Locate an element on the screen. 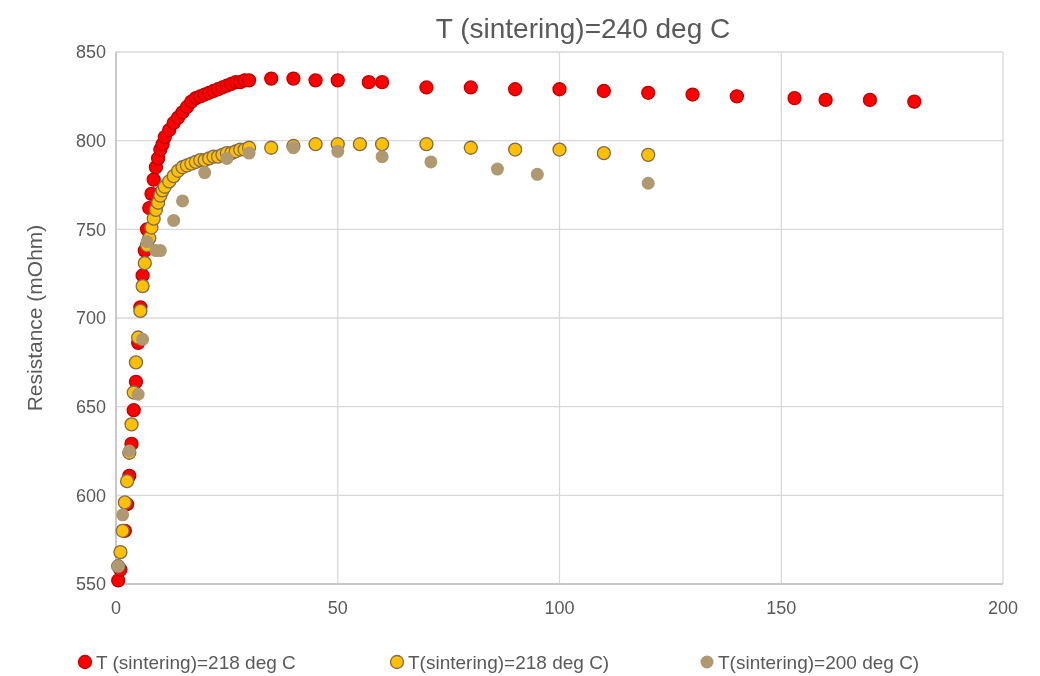  x-tick-label: 50 is located at coordinates (337, 608).